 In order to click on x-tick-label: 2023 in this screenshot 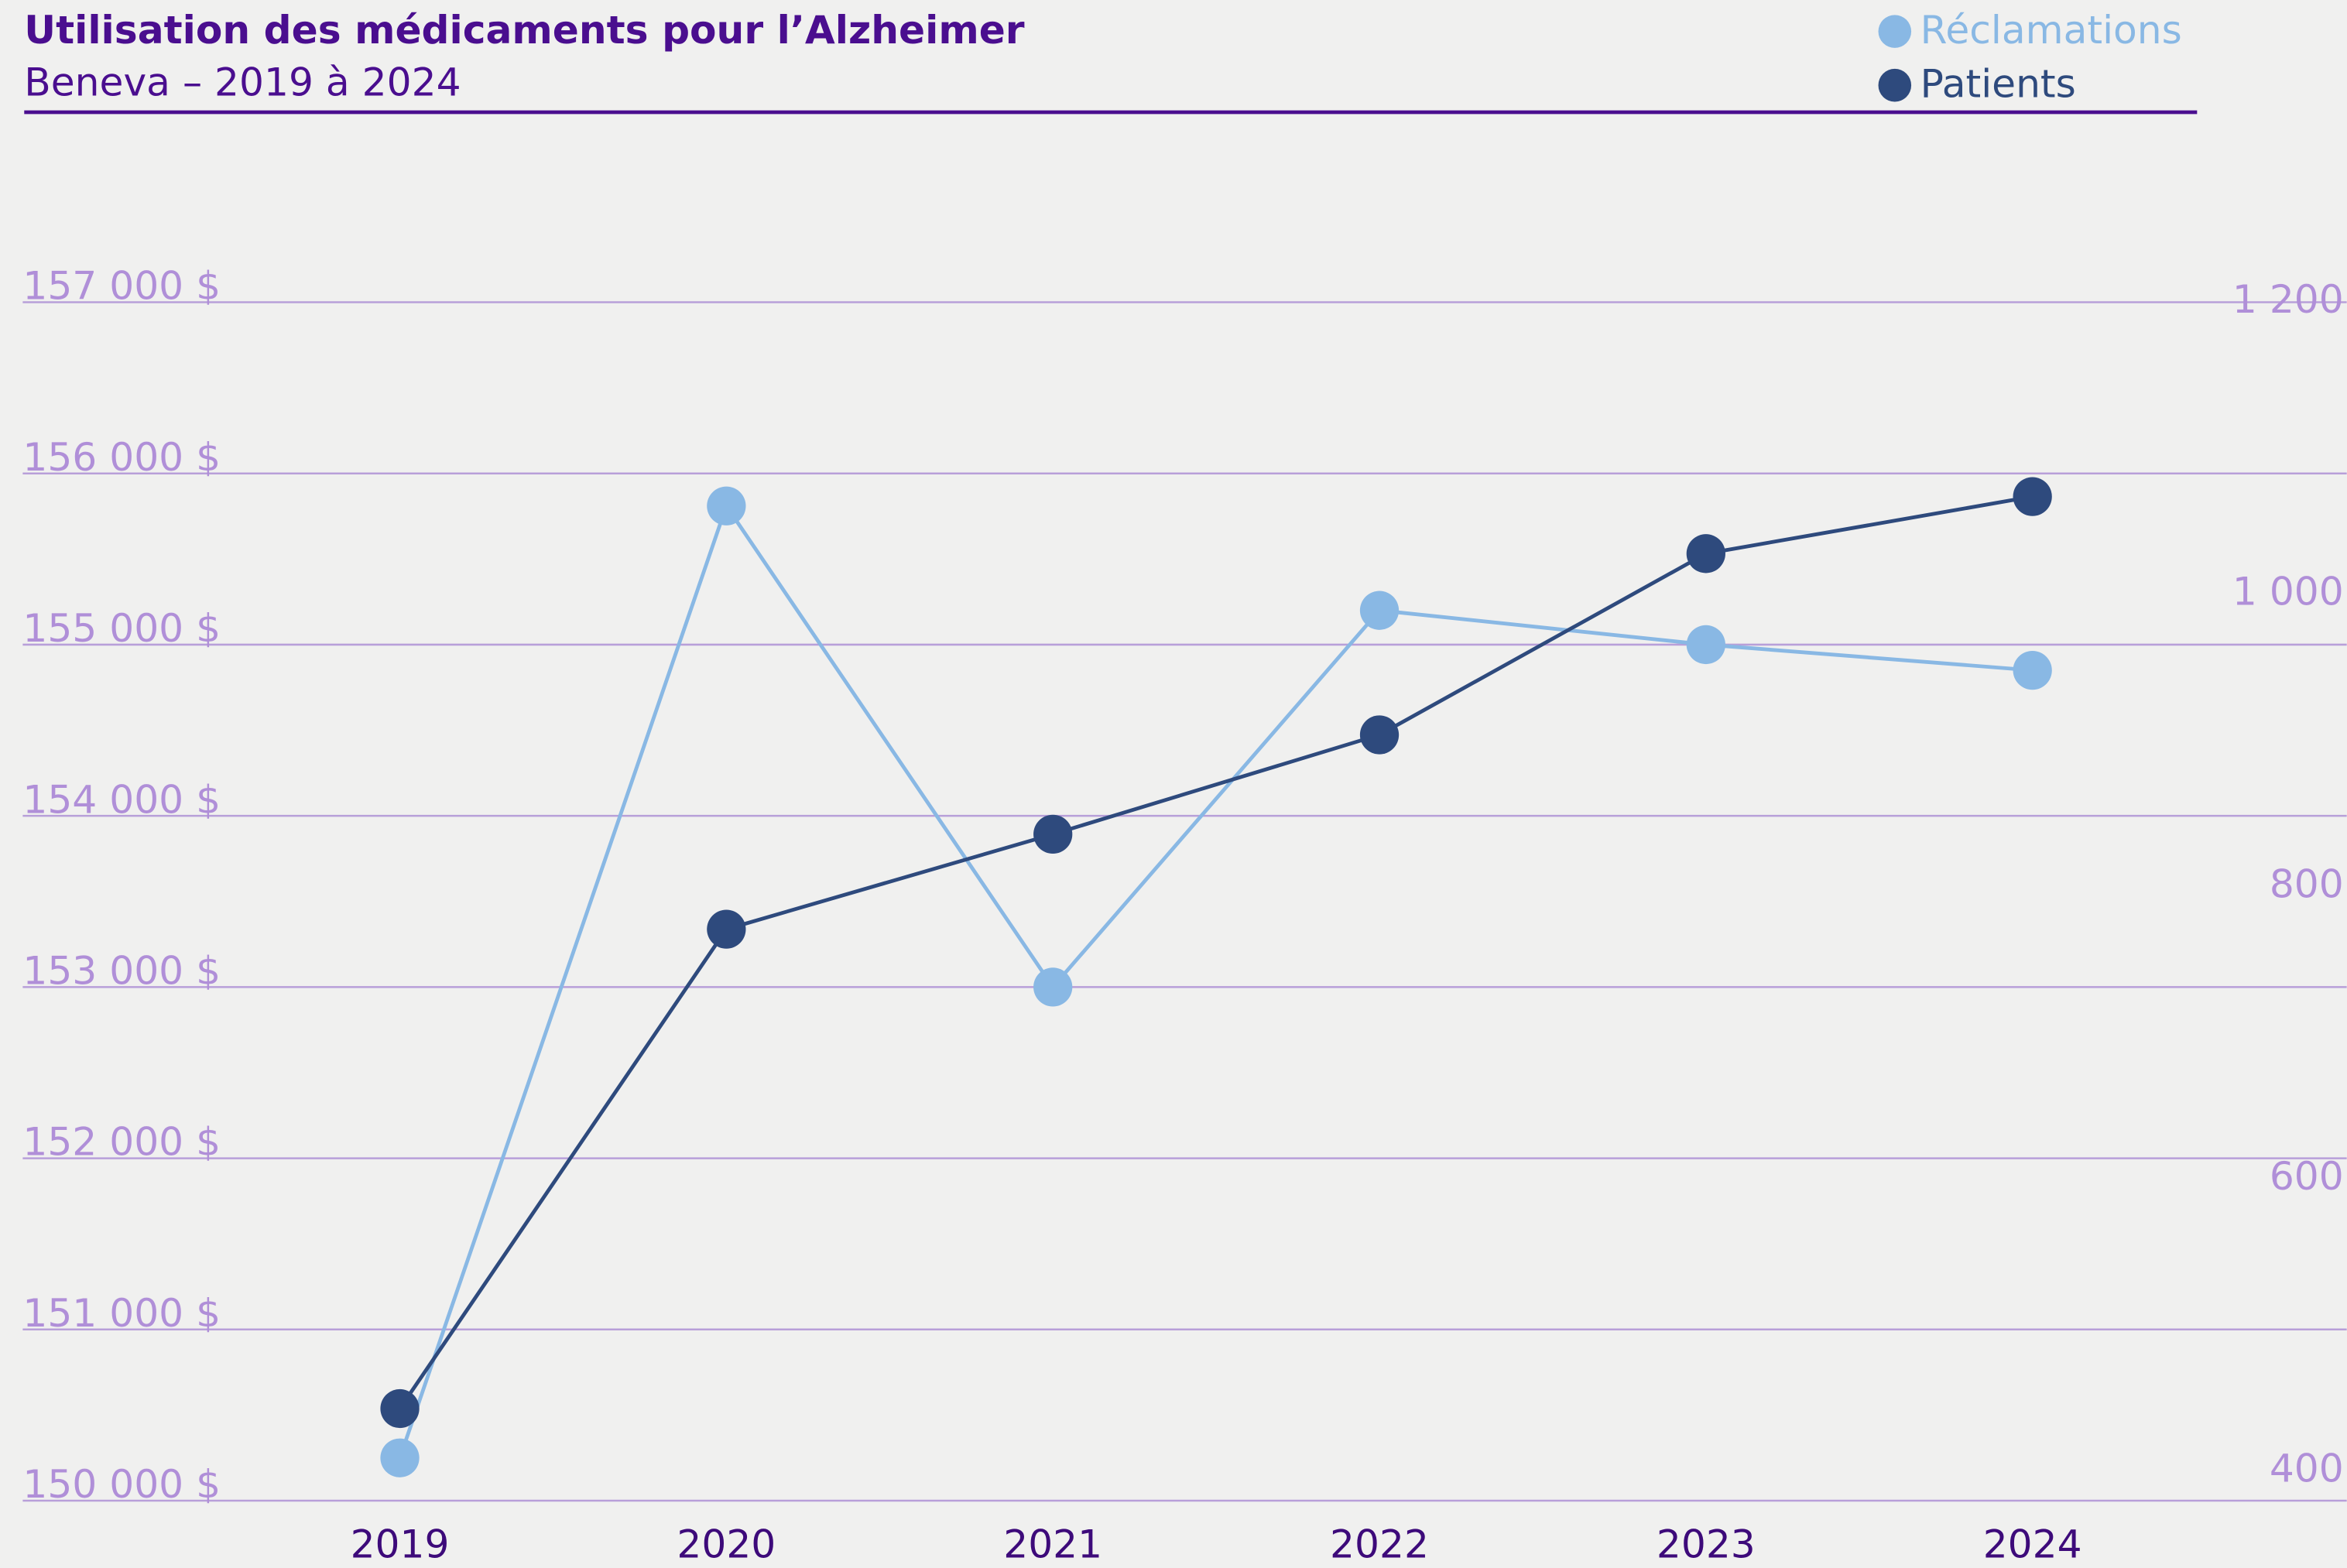, I will do `click(1707, 1543)`.